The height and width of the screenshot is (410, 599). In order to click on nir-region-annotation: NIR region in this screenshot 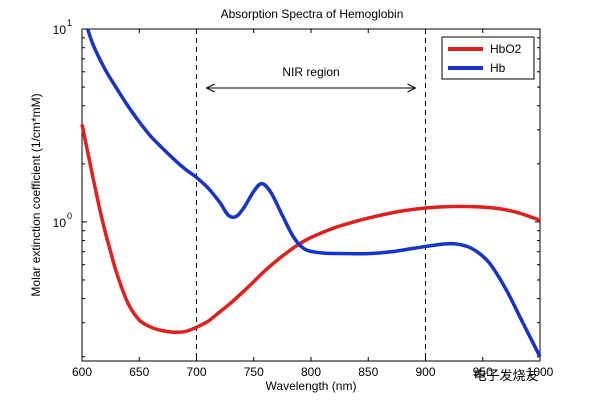, I will do `click(311, 79)`.